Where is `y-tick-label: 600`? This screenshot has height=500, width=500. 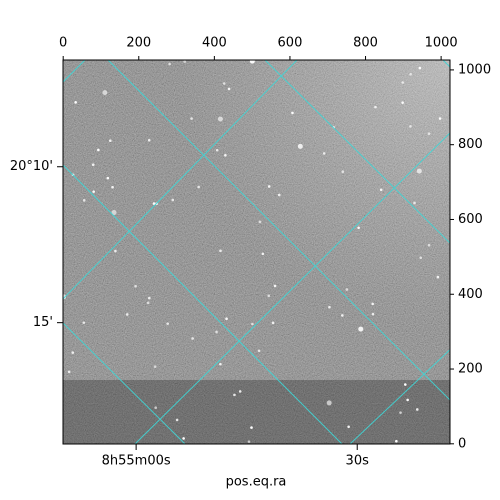
y-tick-label: 600 is located at coordinates (470, 219).